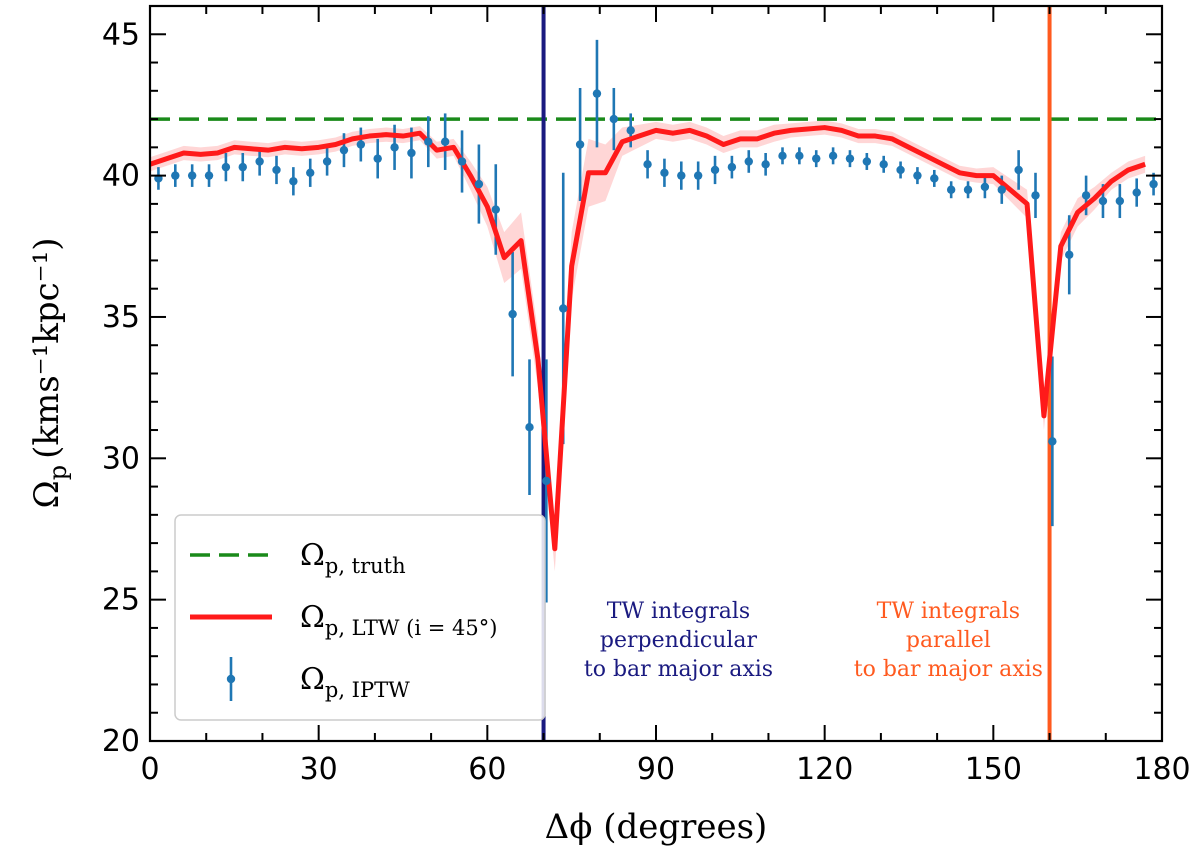 The height and width of the screenshot is (860, 1200). What do you see at coordinates (121, 741) in the screenshot?
I see `y-tick-label: 20` at bounding box center [121, 741].